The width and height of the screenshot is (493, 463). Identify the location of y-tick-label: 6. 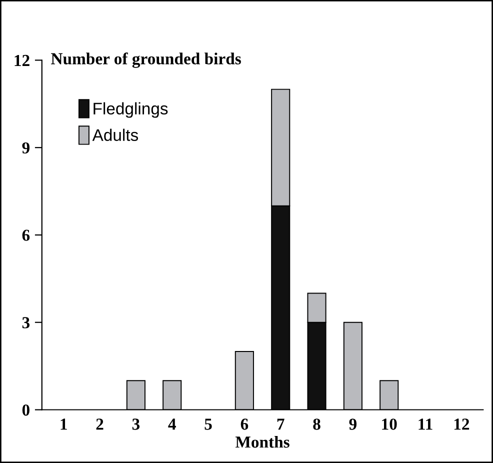
(26, 235).